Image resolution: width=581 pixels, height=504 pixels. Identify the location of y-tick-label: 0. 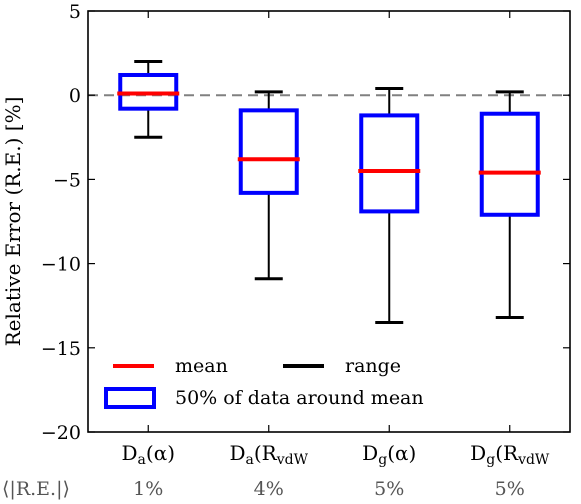
(75, 96).